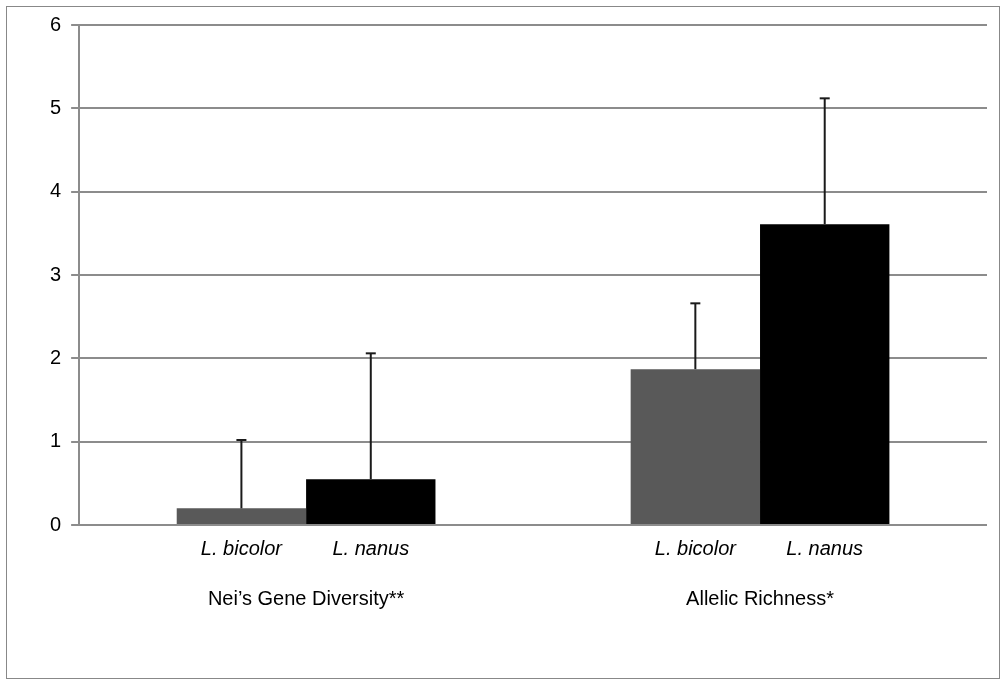  What do you see at coordinates (56, 23) in the screenshot?
I see `y-tick-label: 6` at bounding box center [56, 23].